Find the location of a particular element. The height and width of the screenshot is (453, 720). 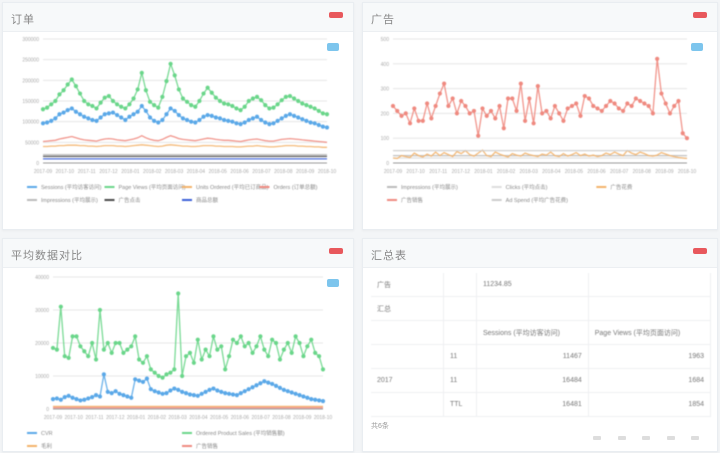

column-header: Sessions (平均访客访问) is located at coordinates (532, 332).